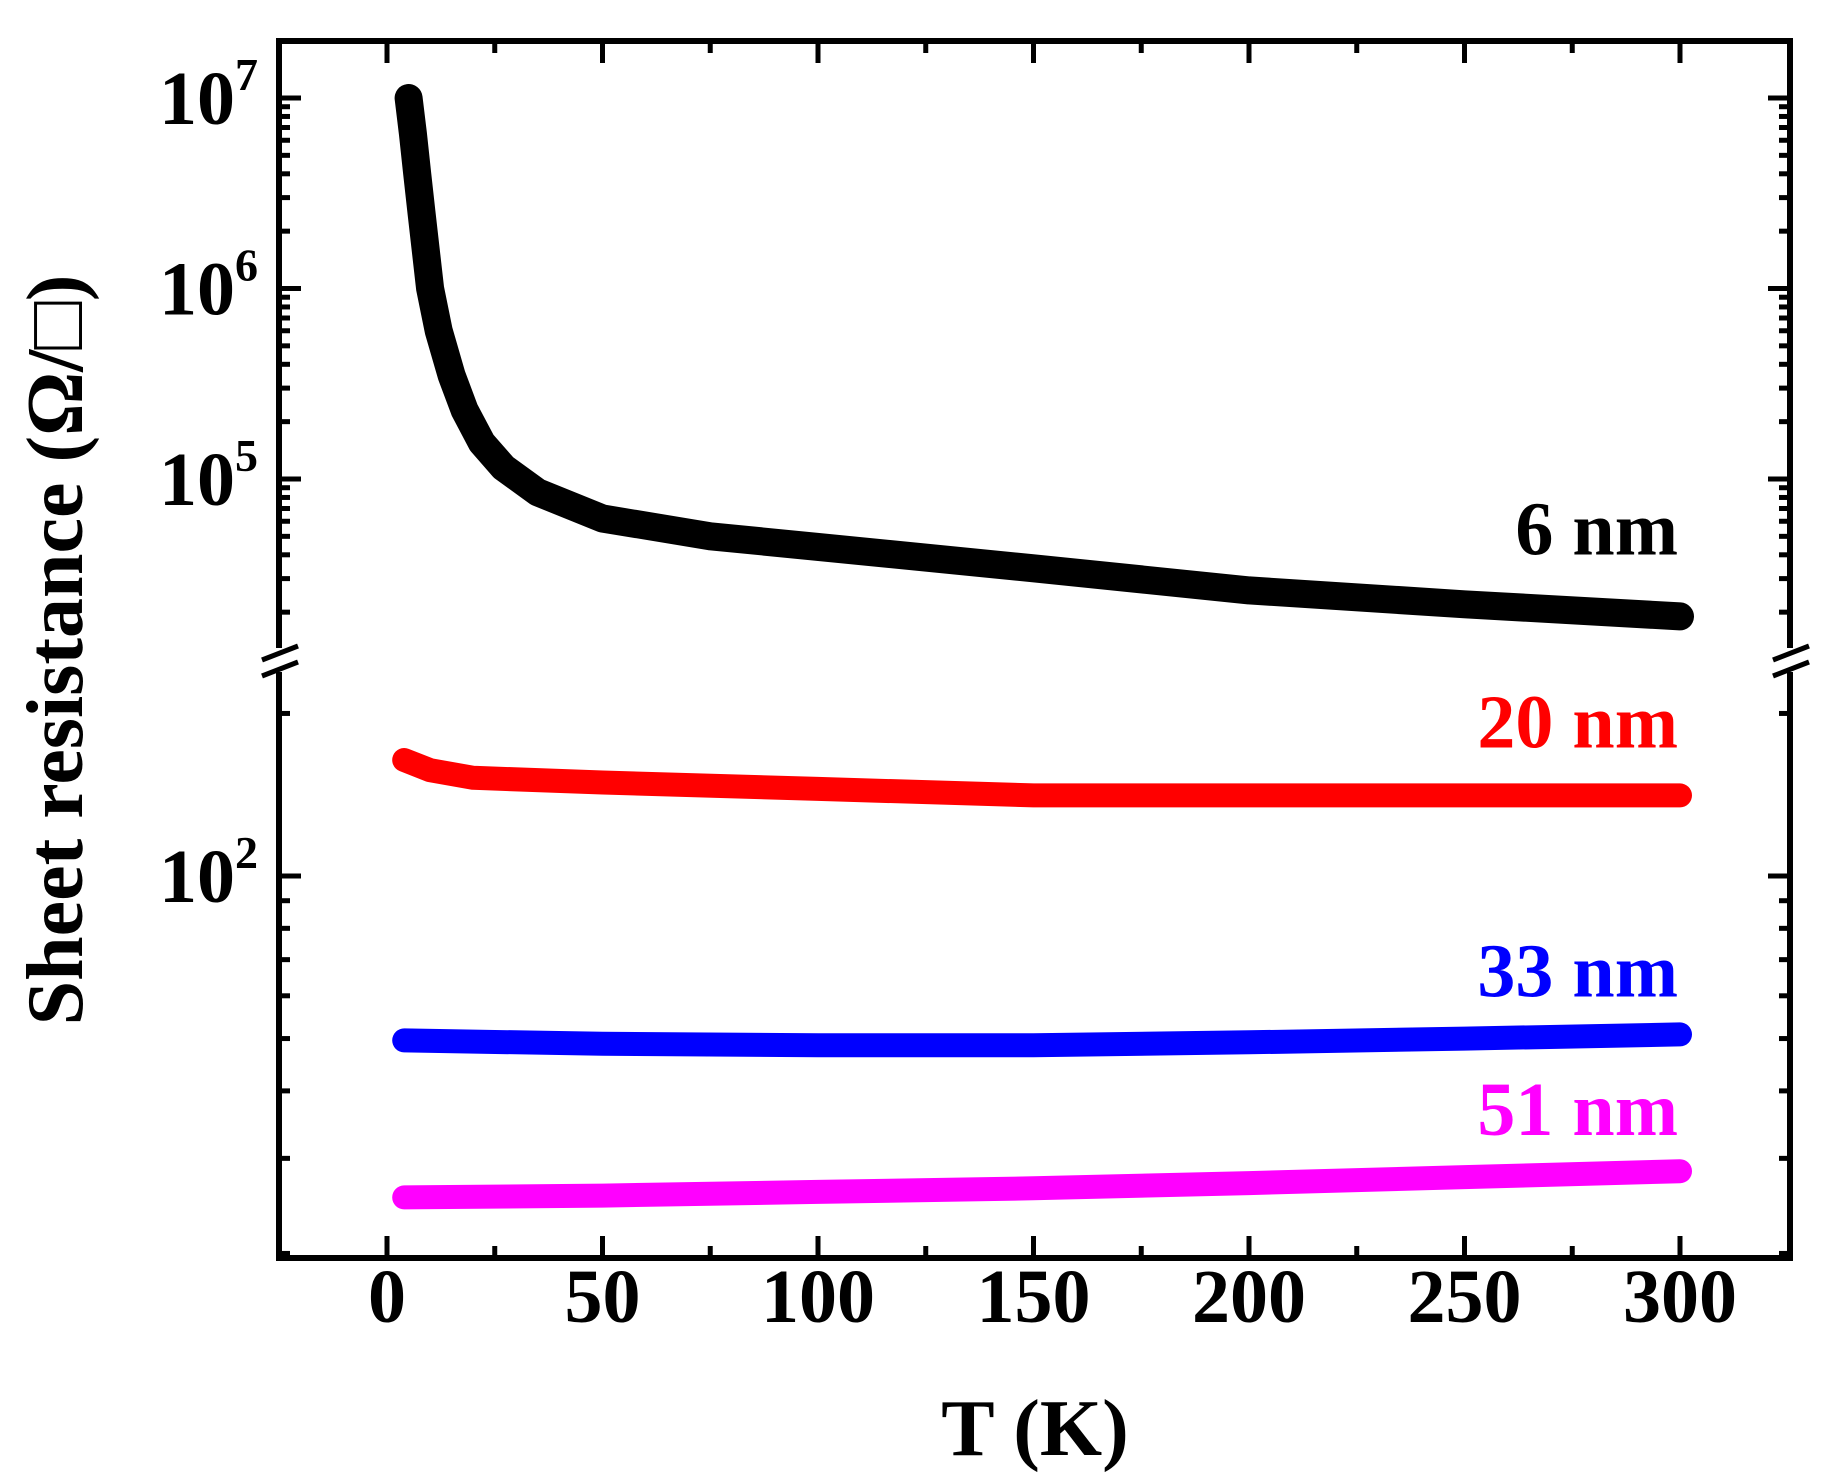 This screenshot has width=1828, height=1480. What do you see at coordinates (1577, 722) in the screenshot?
I see `series-label: 20 nm` at bounding box center [1577, 722].